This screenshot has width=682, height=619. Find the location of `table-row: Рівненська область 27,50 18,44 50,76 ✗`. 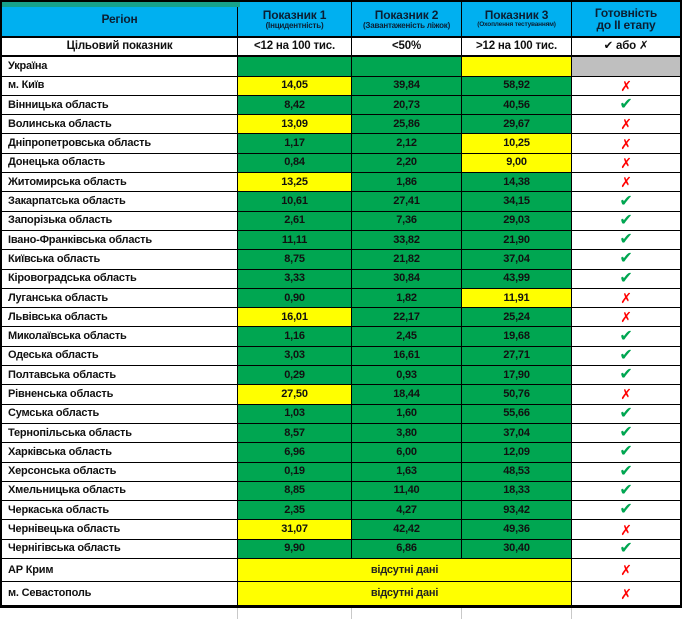

table-row: Рівненська область 27,50 18,44 50,76 ✗ is located at coordinates (341, 395).